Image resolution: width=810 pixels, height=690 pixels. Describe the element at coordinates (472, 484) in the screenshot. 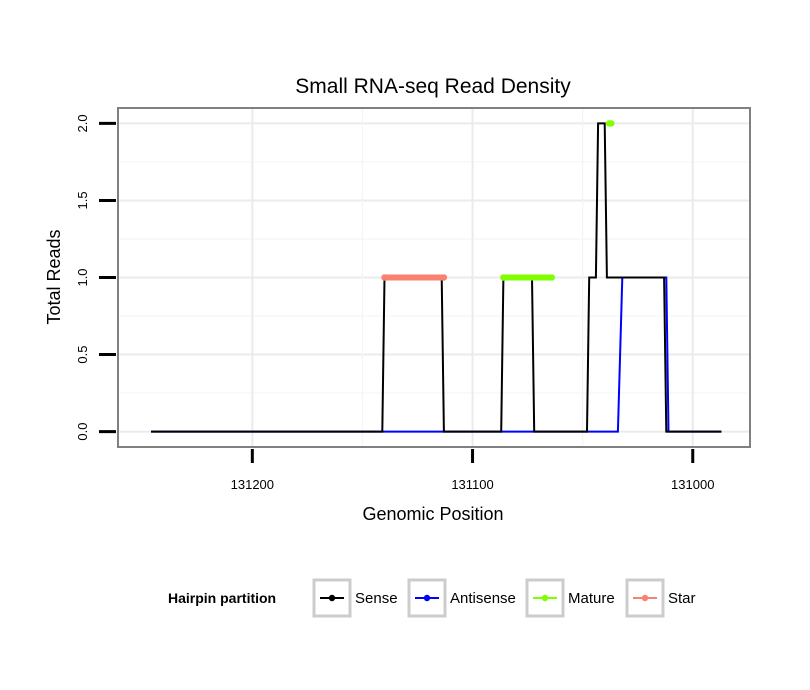

I see `x-tick-label: 131100` at that location.